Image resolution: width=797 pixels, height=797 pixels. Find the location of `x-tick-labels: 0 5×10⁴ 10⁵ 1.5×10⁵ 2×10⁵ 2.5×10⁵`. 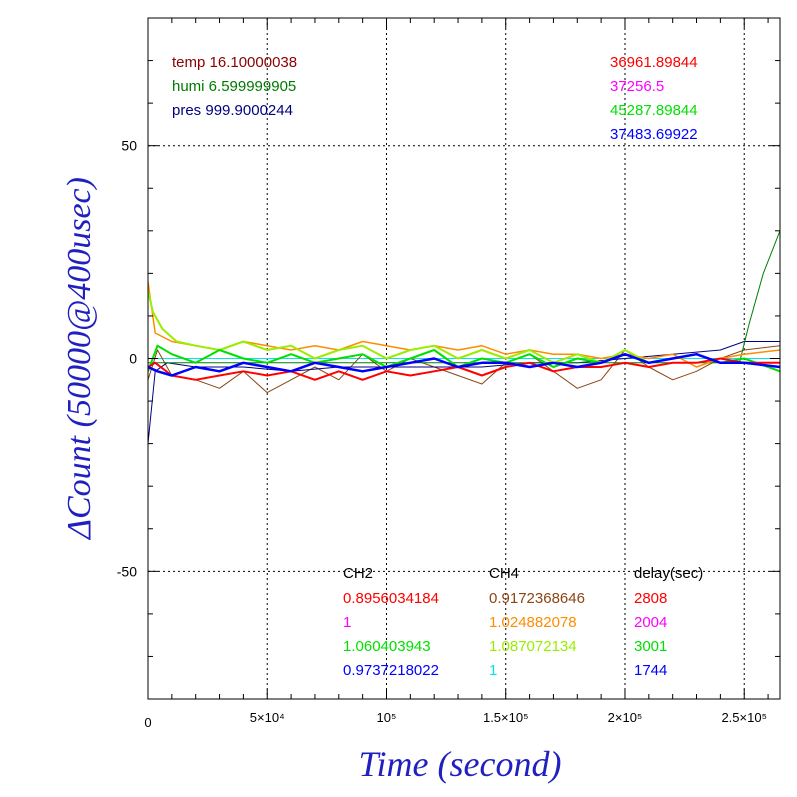

x-tick-labels: 0 5×10⁴ 10⁵ 1.5×10⁵ 2×10⁵ 2.5×10⁵ is located at coordinates (455, 720).